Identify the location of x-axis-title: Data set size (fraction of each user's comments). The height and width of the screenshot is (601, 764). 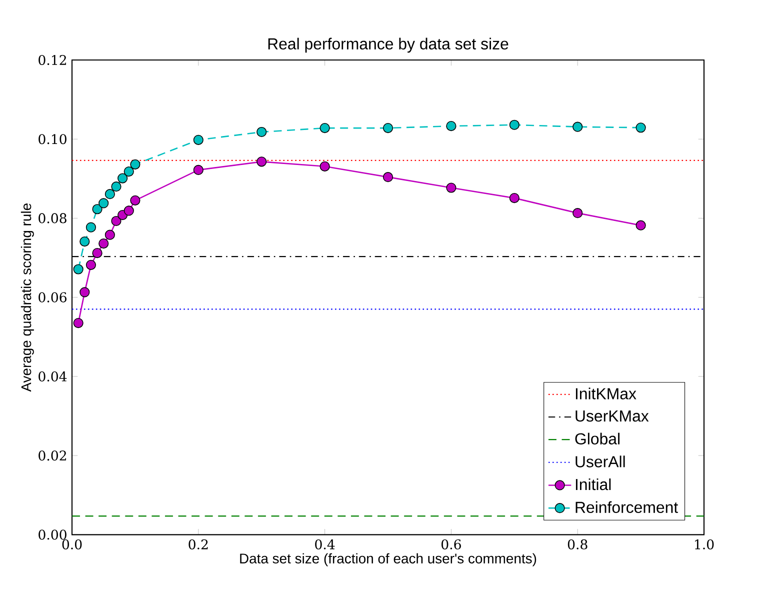
(388, 559).